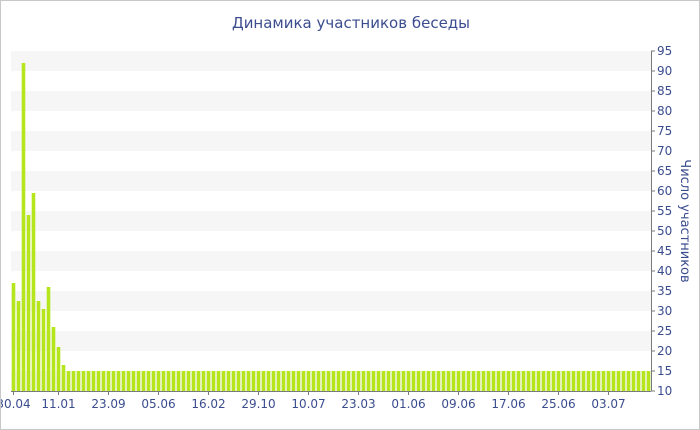 The height and width of the screenshot is (430, 700). I want to click on y-tick-label: 20, so click(664, 351).